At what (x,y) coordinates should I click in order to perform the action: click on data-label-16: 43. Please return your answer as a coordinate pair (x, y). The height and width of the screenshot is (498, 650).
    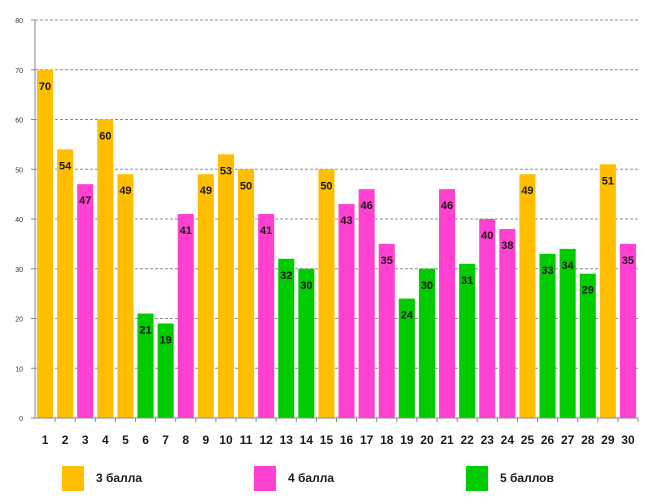
    Looking at the image, I should click on (346, 221).